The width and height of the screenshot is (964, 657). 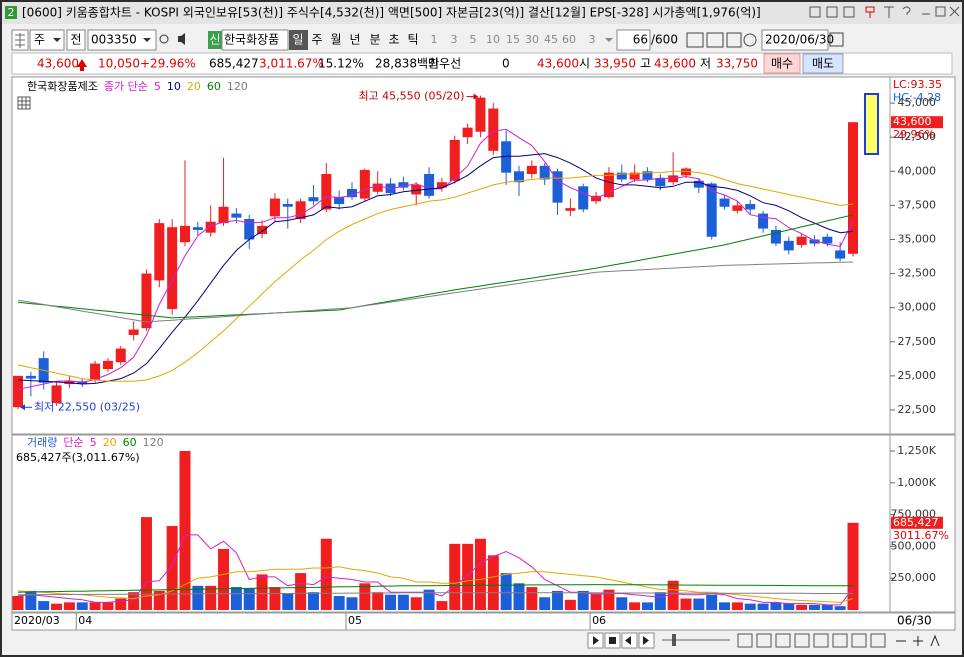 What do you see at coordinates (126, 86) in the screenshot?
I see `legend-entry: 종가 단순` at bounding box center [126, 86].